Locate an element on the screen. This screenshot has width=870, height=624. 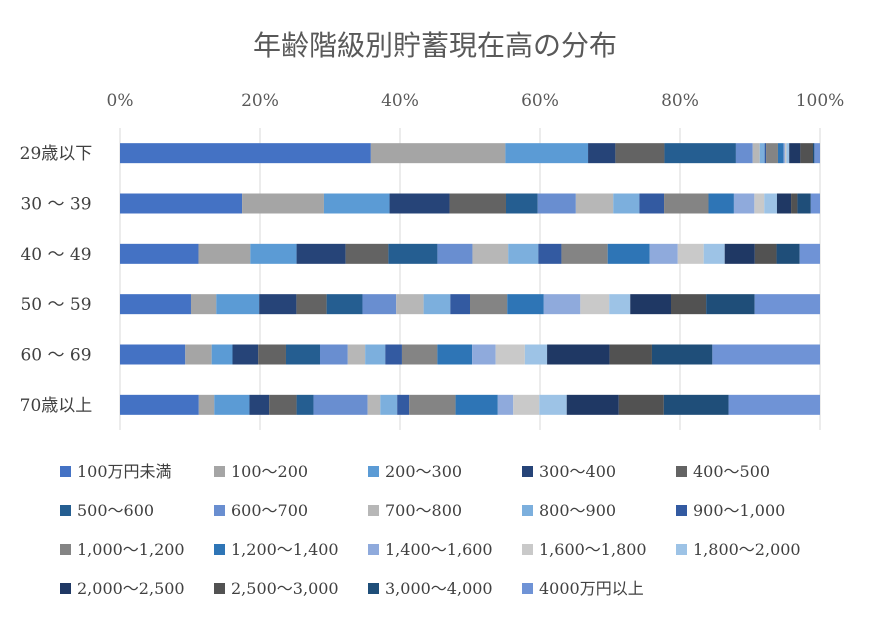
legend-label: 1,000～1,200 is located at coordinates (131, 549).